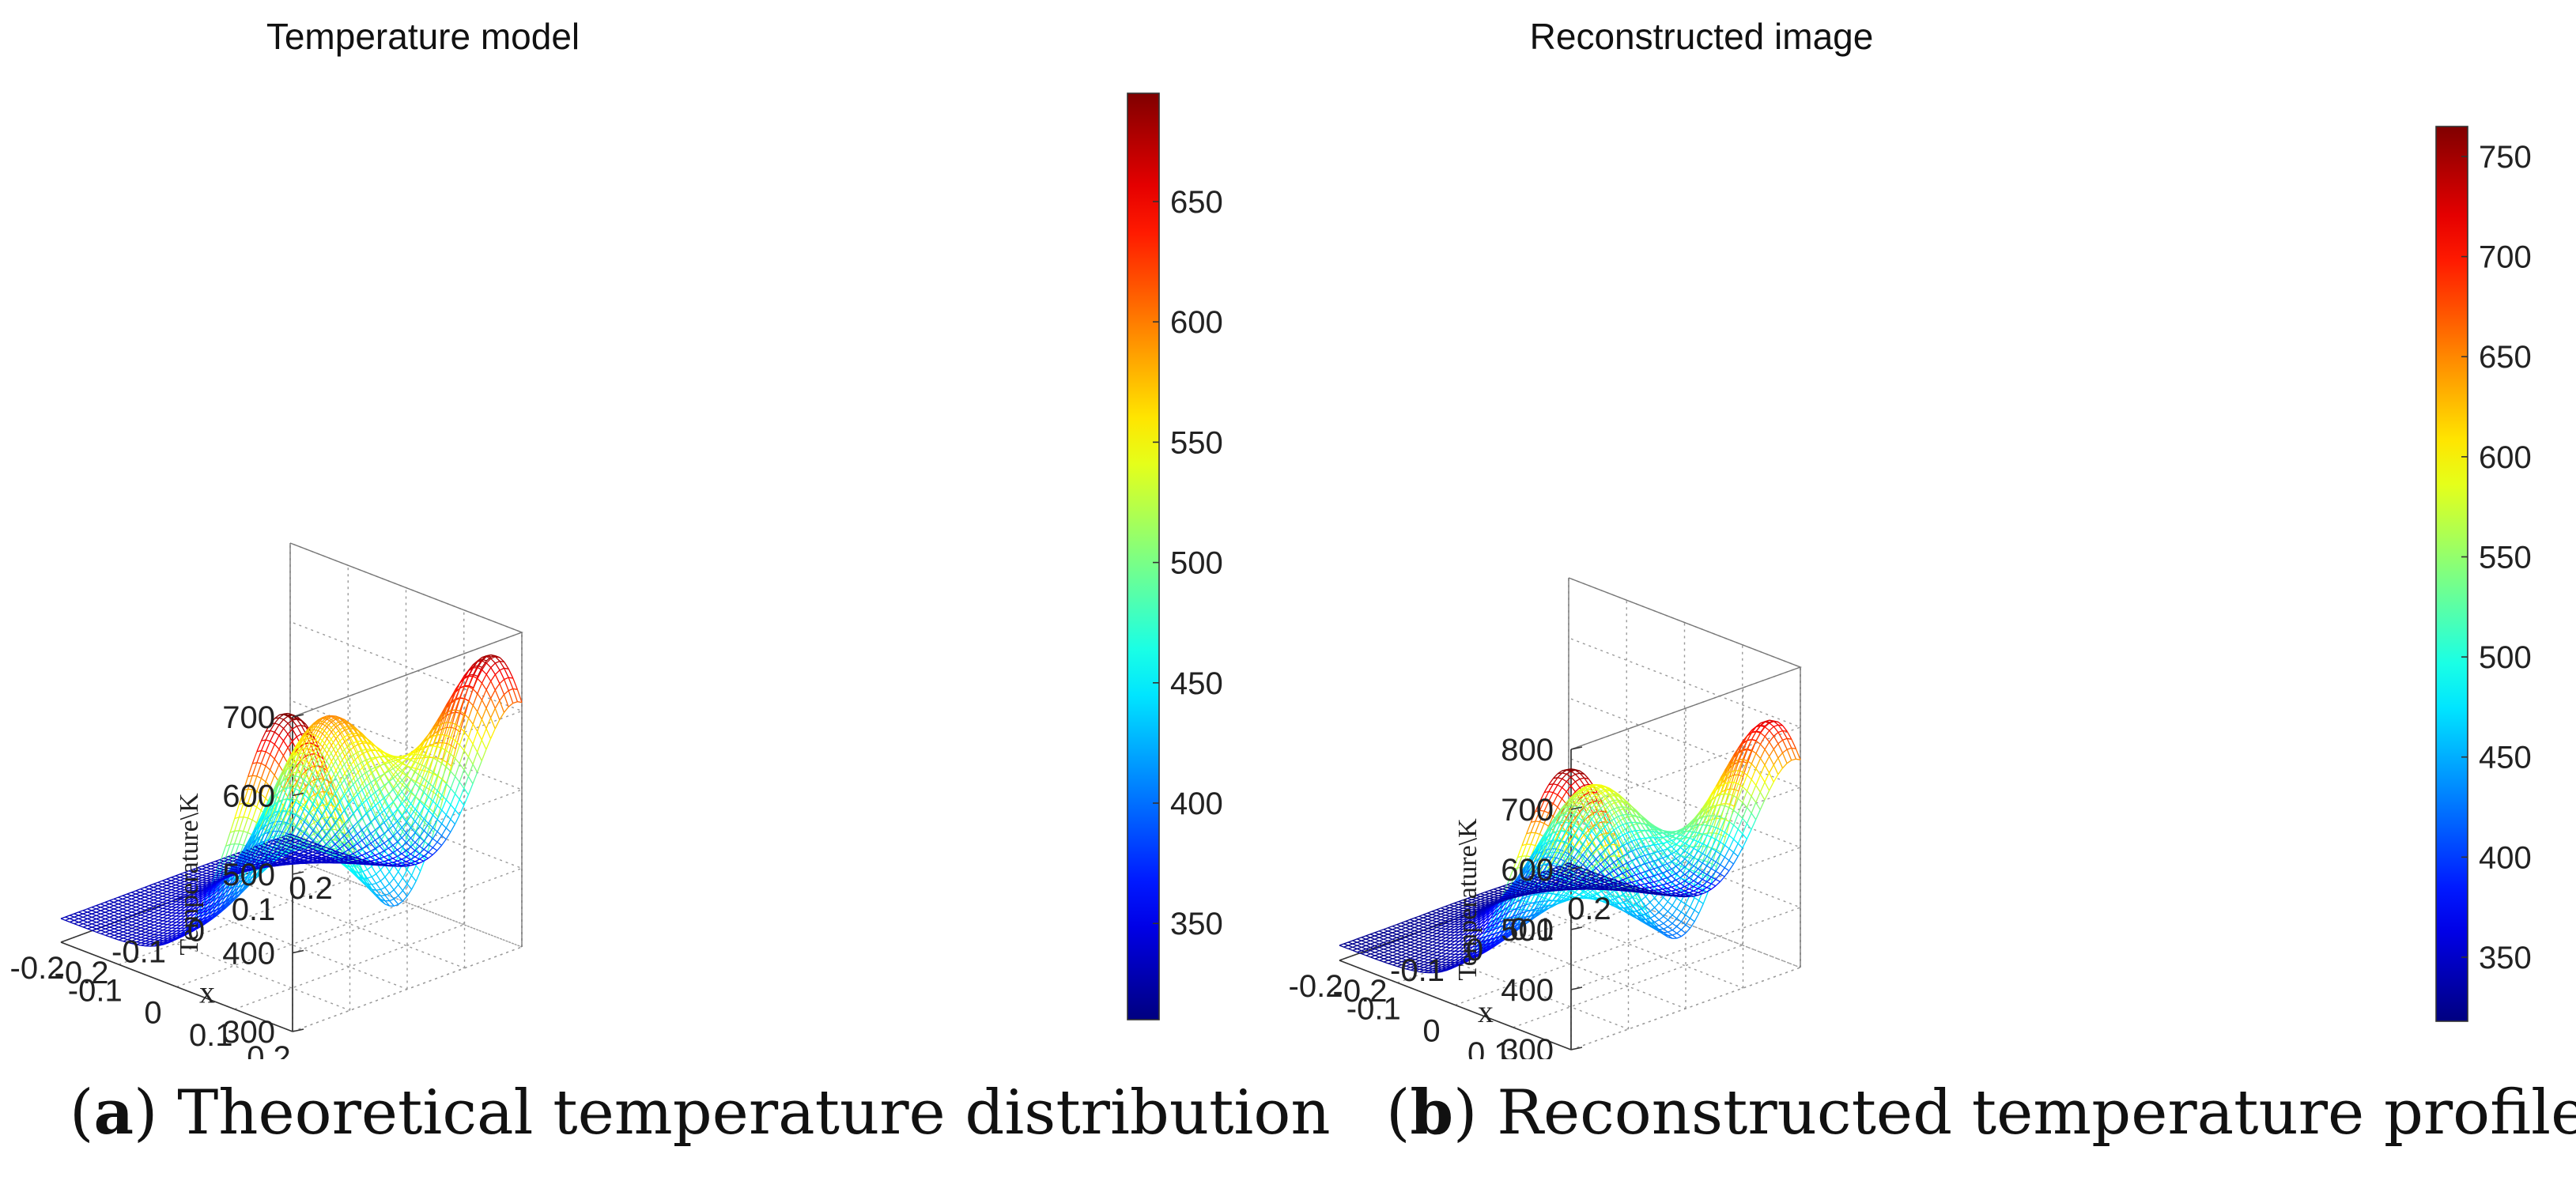 The height and width of the screenshot is (1192, 2576). I want to click on caption-b-label: b, so click(1431, 1113).